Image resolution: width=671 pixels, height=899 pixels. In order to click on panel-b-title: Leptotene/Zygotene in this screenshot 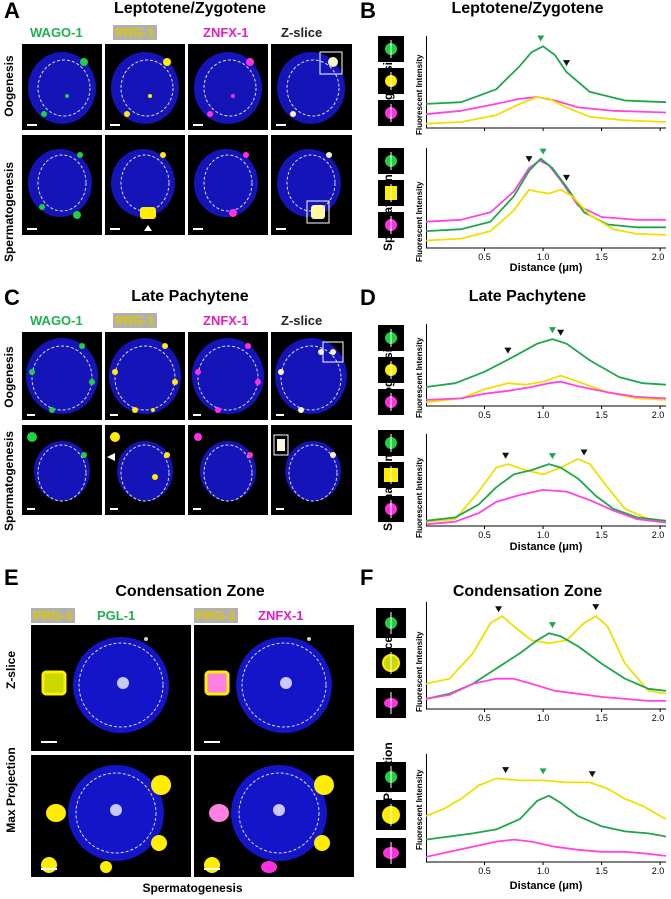, I will do `click(527, 8)`.